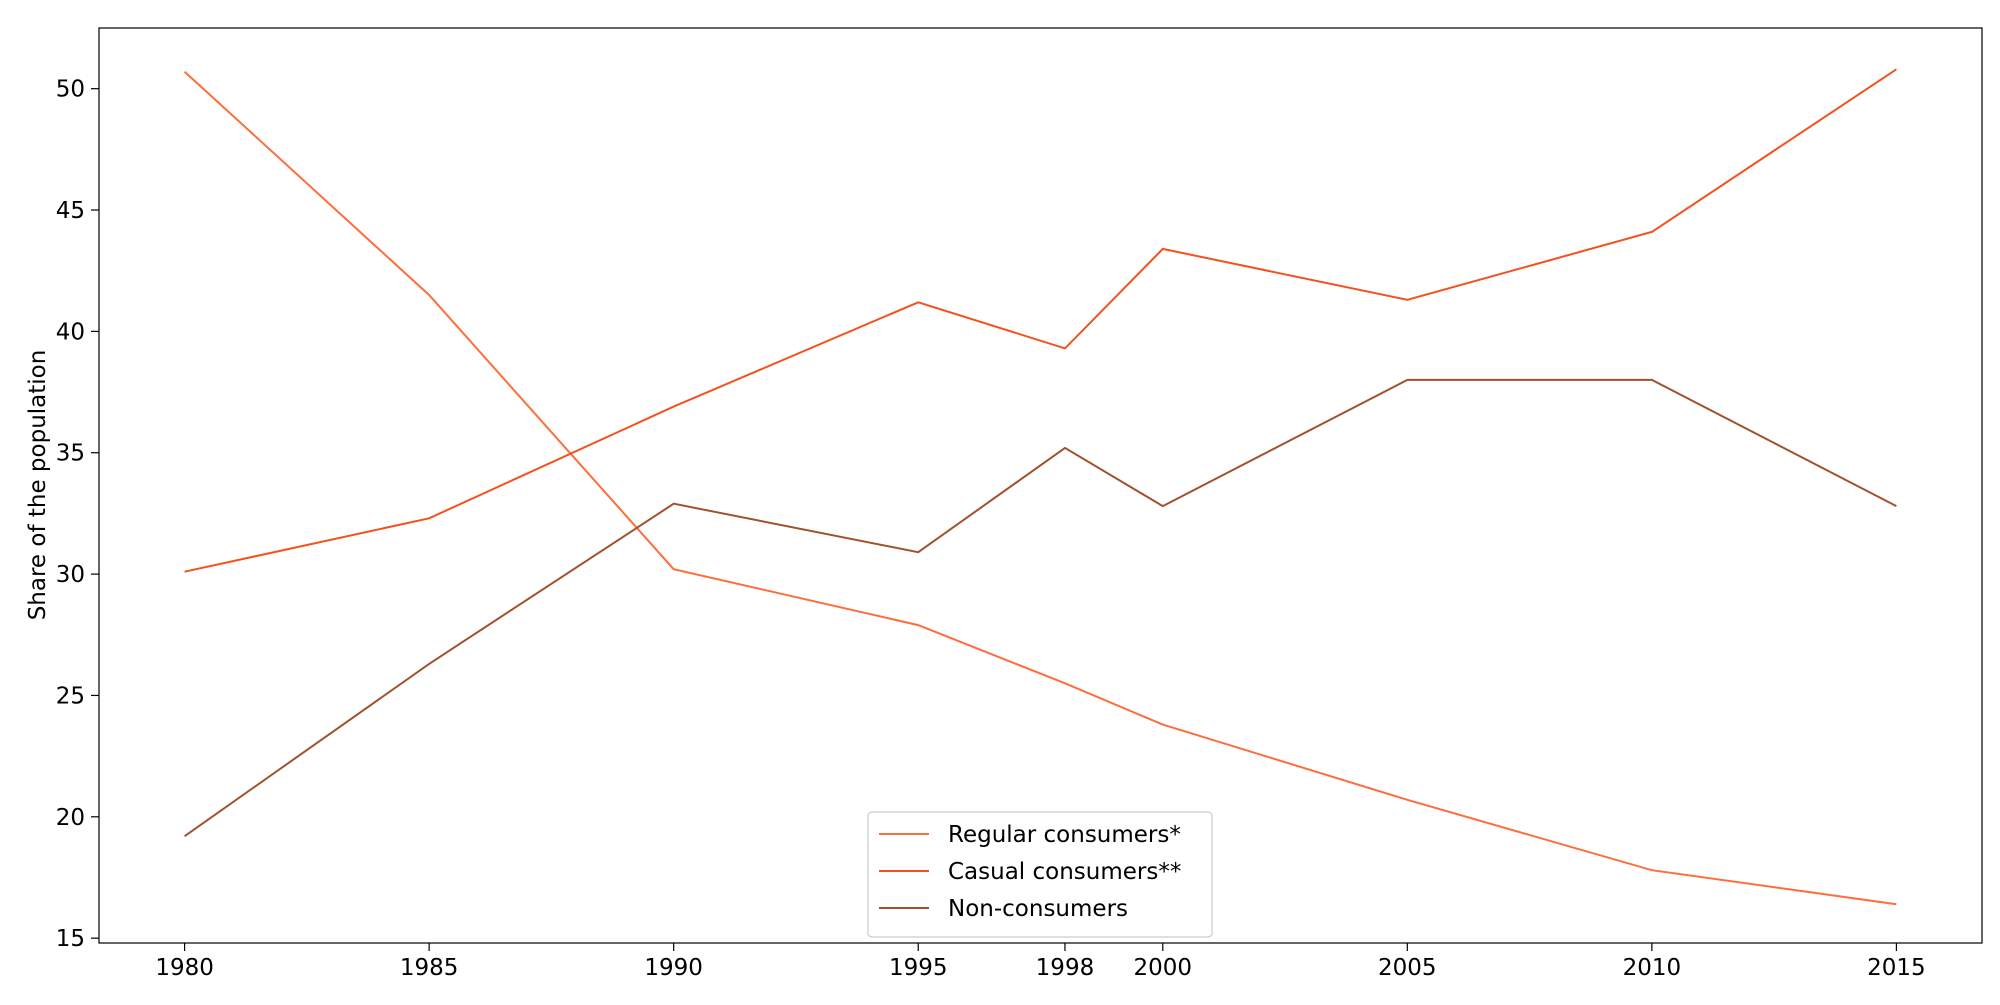 Image resolution: width=2000 pixels, height=1005 pixels. I want to click on y-tick-label: 30, so click(70, 575).